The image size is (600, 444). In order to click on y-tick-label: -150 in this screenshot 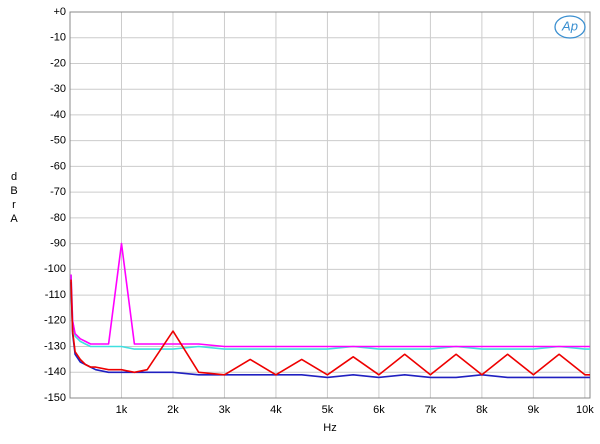, I will do `click(55, 398)`.